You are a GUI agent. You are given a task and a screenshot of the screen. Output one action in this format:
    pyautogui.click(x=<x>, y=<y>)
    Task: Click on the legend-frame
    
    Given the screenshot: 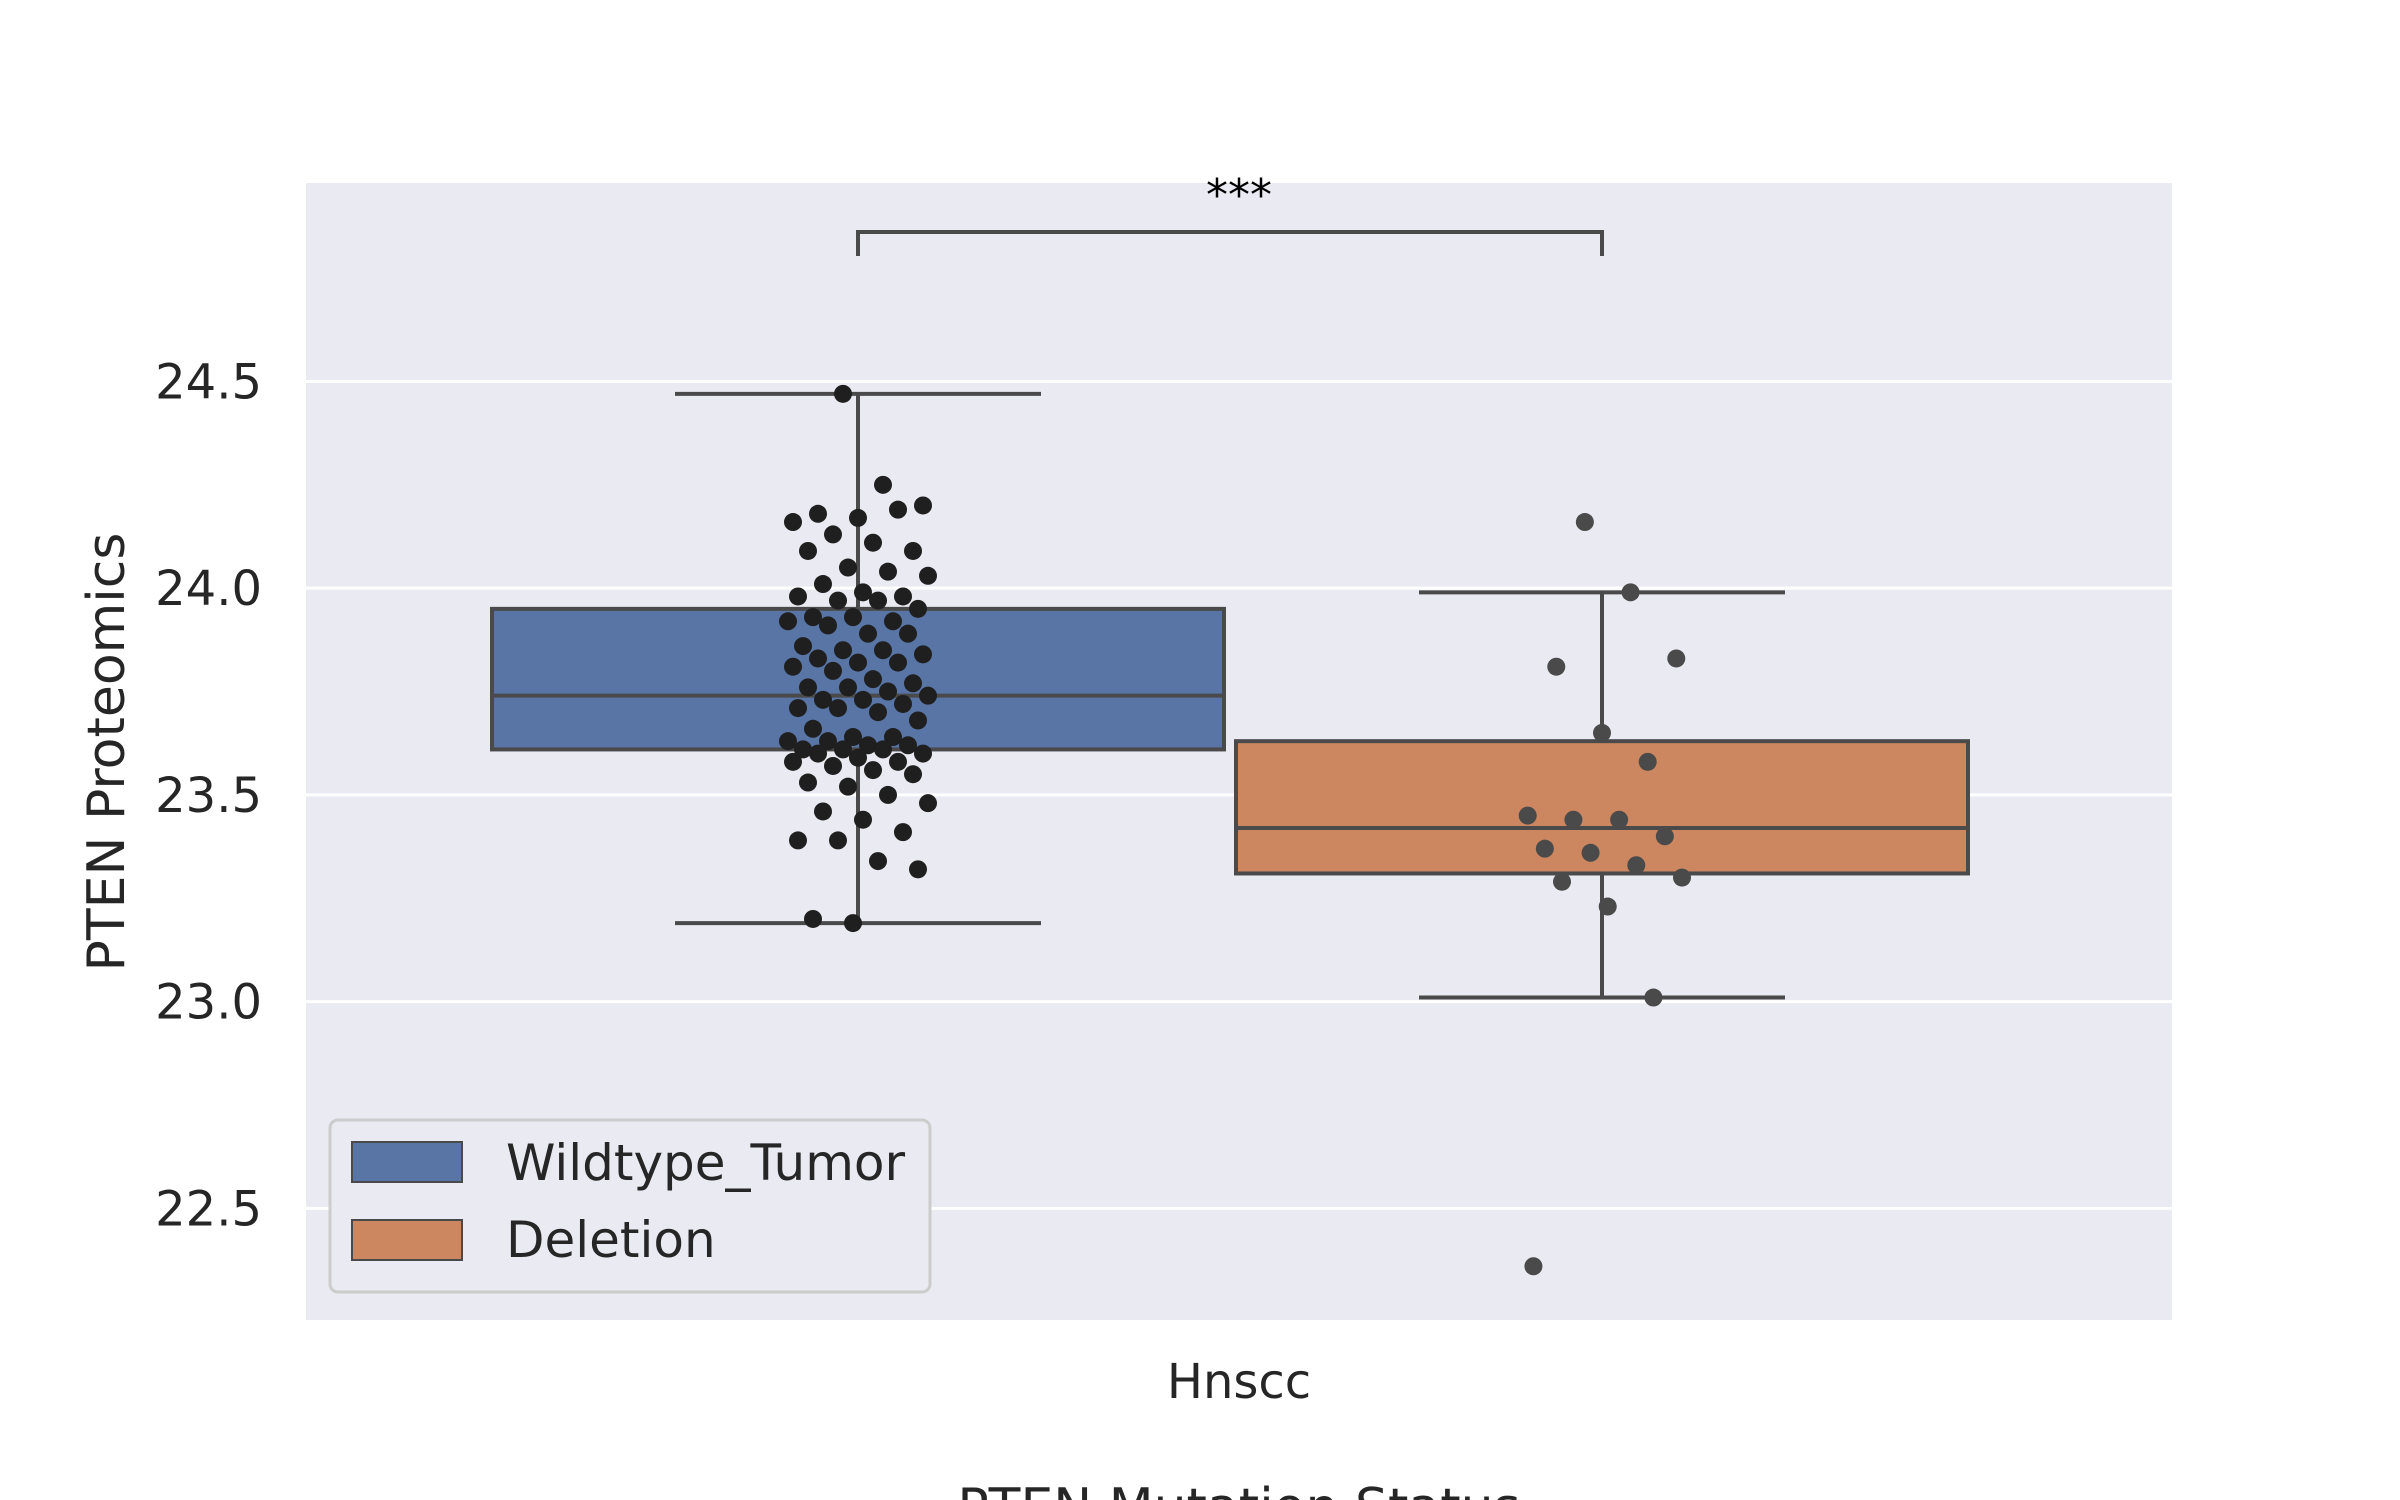 What is the action you would take?
    pyautogui.click(x=630, y=1206)
    